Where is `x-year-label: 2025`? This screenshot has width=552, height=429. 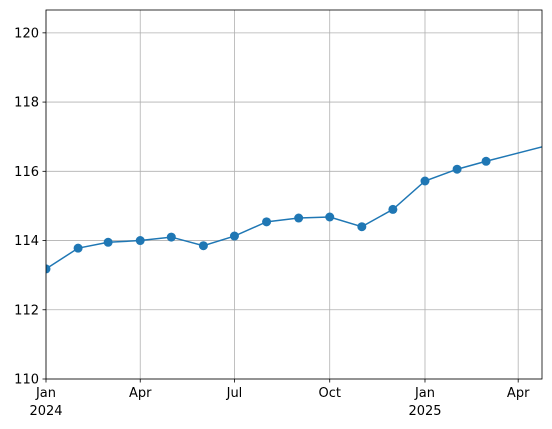 x-year-label: 2025 is located at coordinates (424, 411).